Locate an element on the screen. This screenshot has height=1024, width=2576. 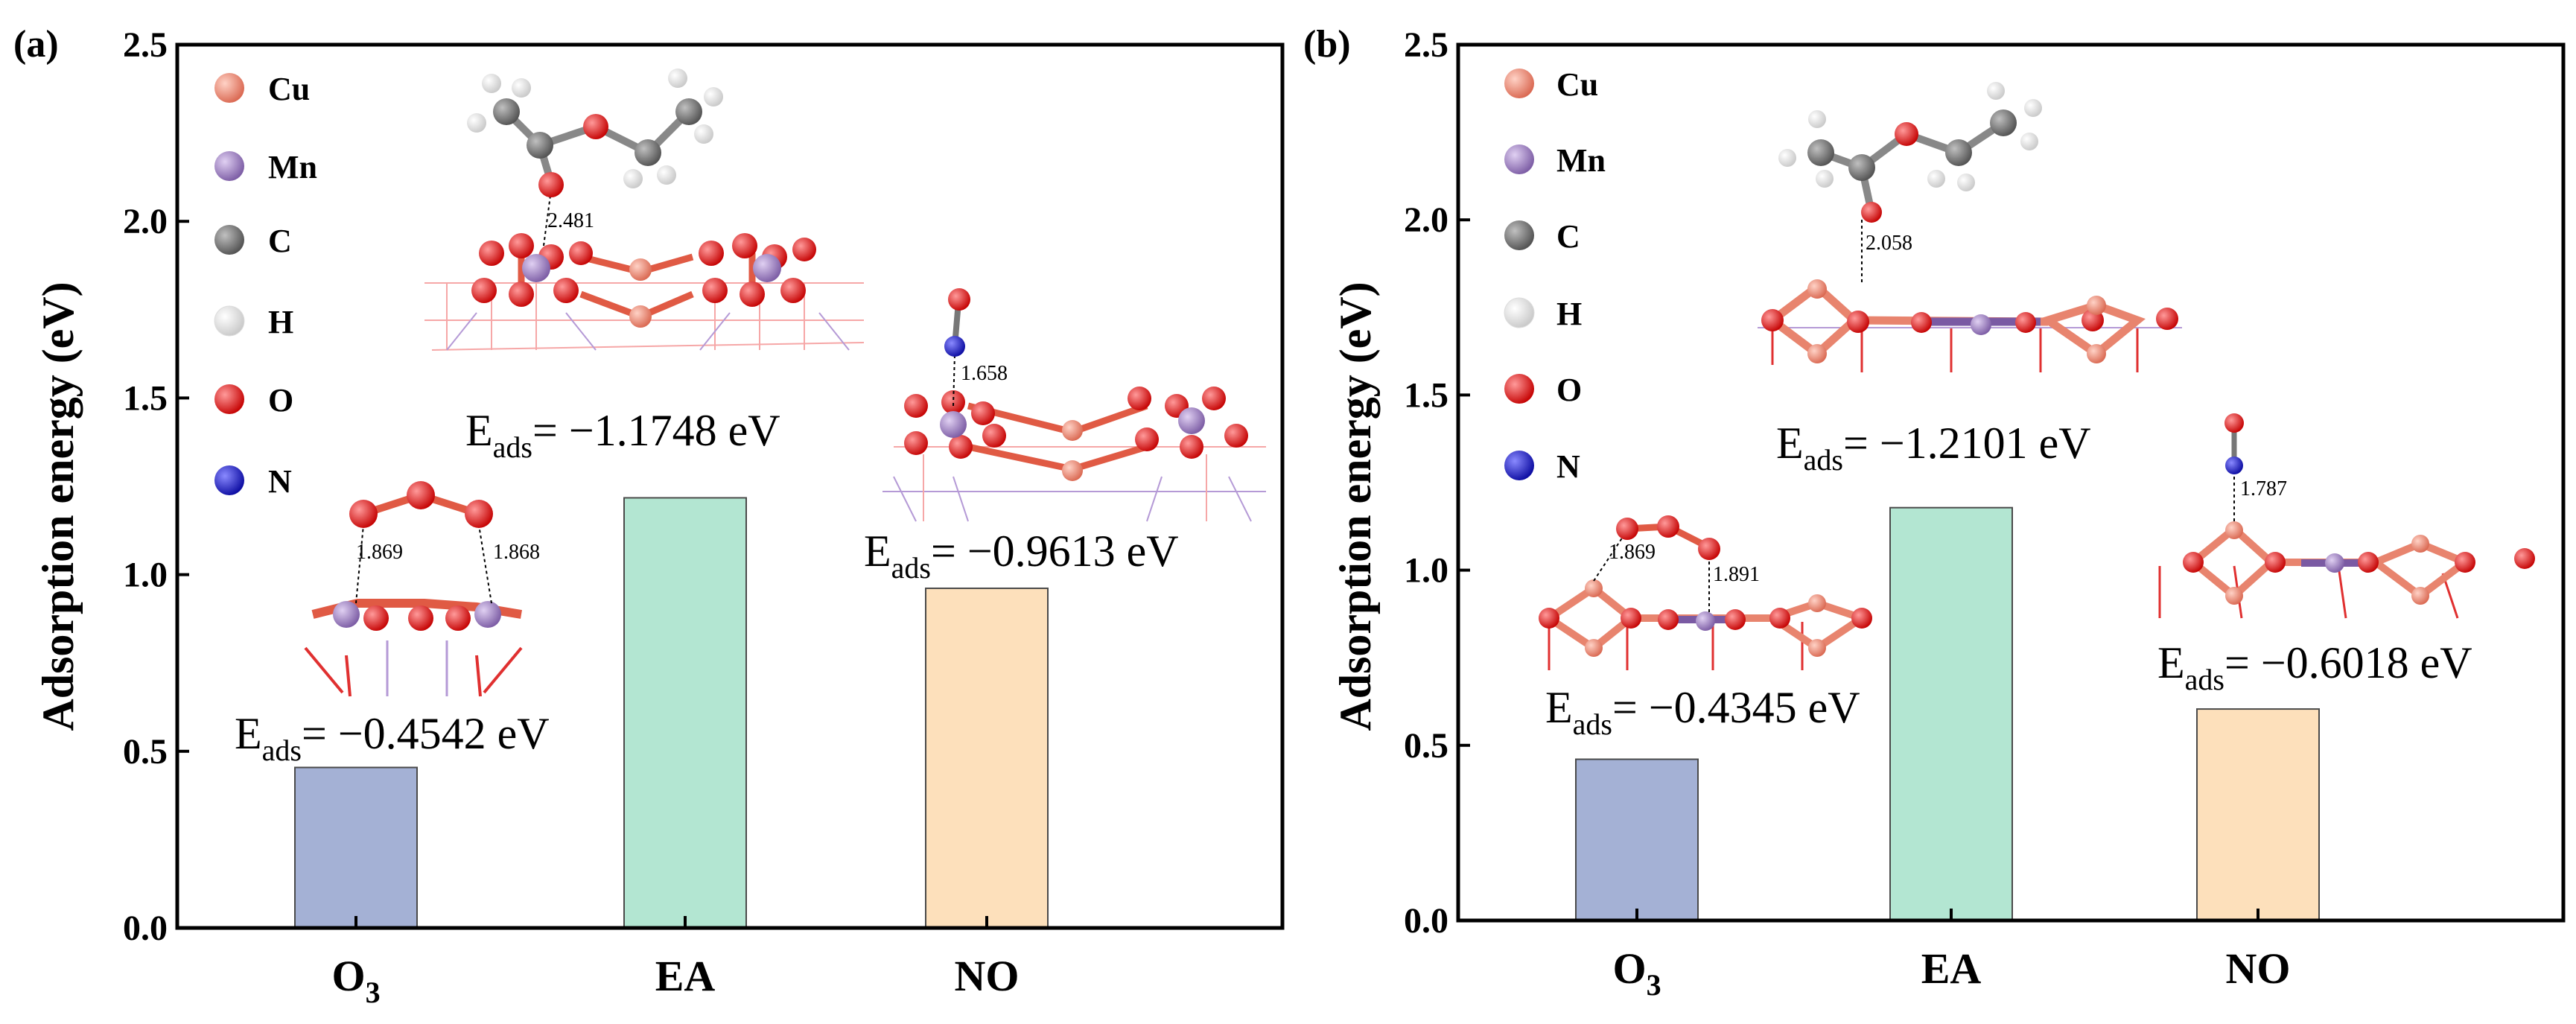
panel-label: (b) is located at coordinates (1327, 44).